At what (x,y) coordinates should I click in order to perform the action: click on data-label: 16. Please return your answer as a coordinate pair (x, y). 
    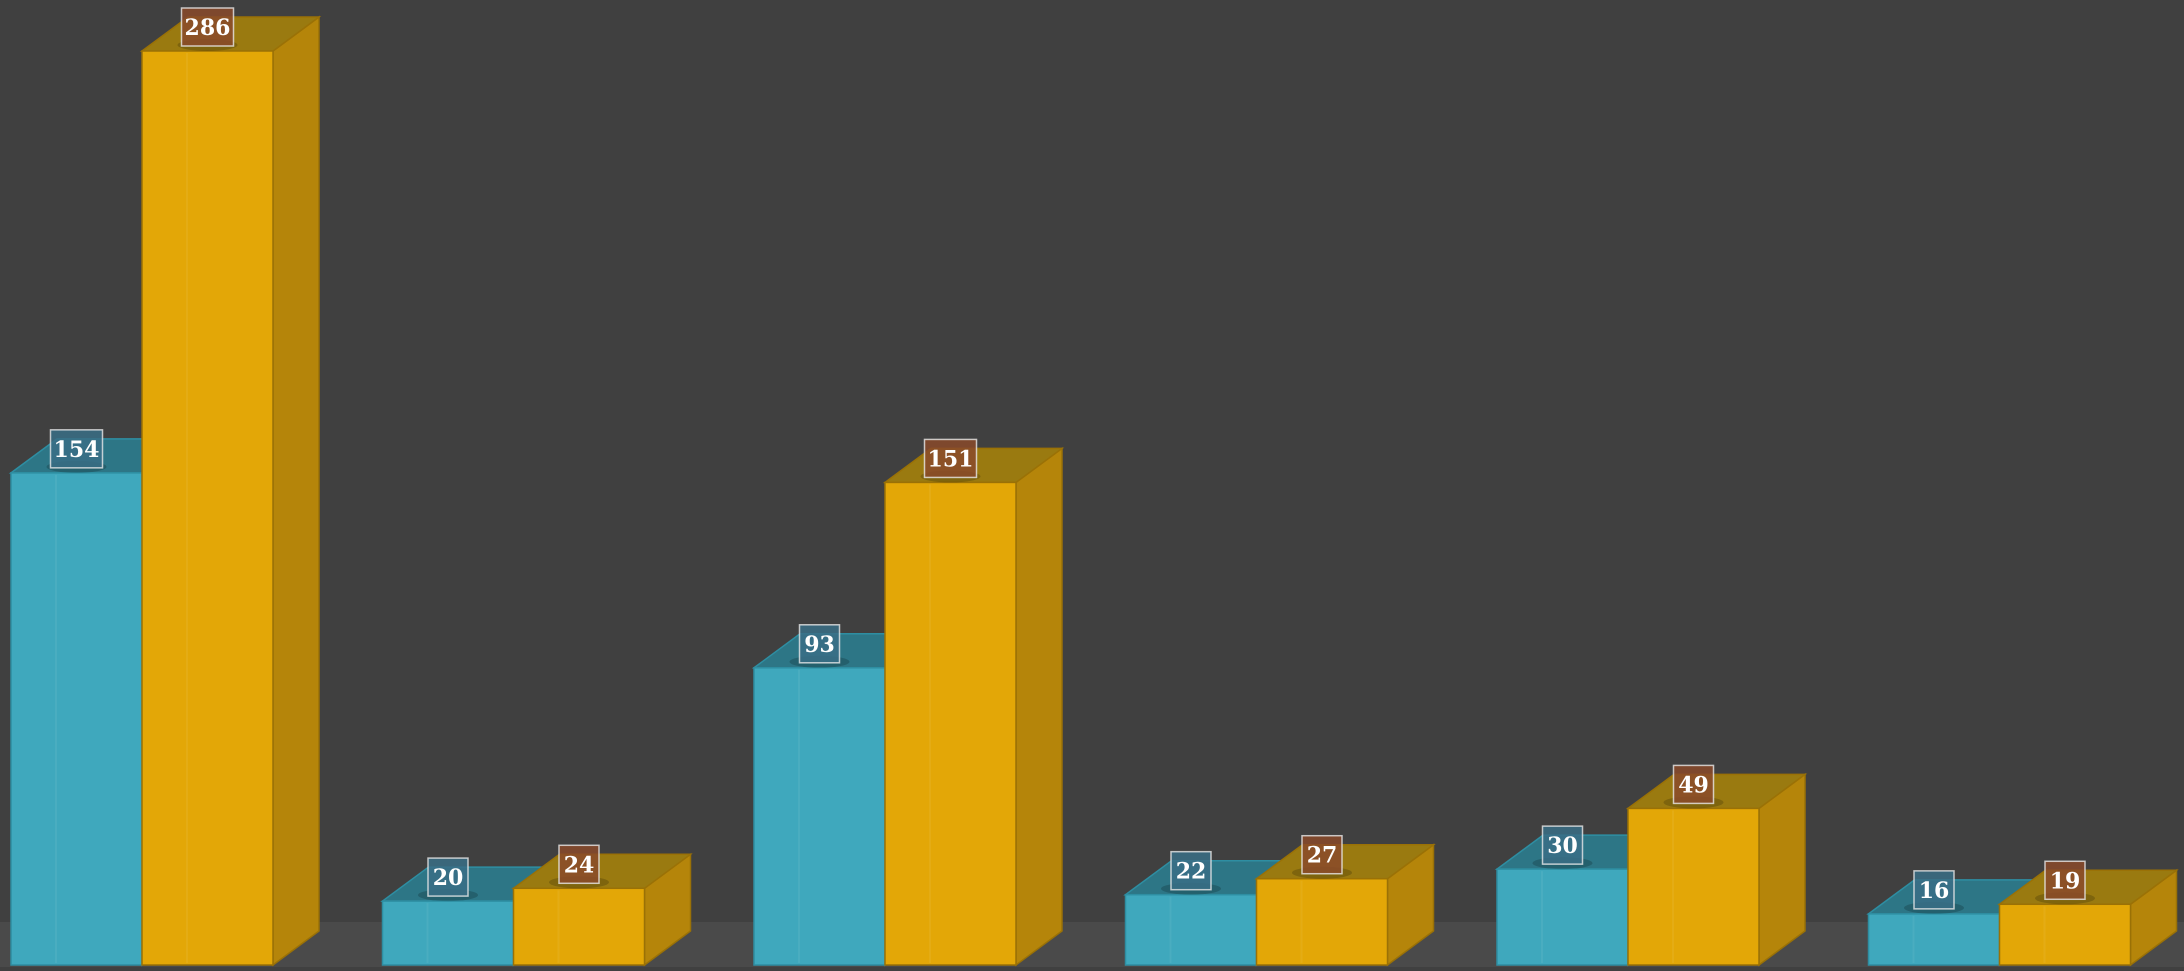
    Looking at the image, I should click on (1934, 891).